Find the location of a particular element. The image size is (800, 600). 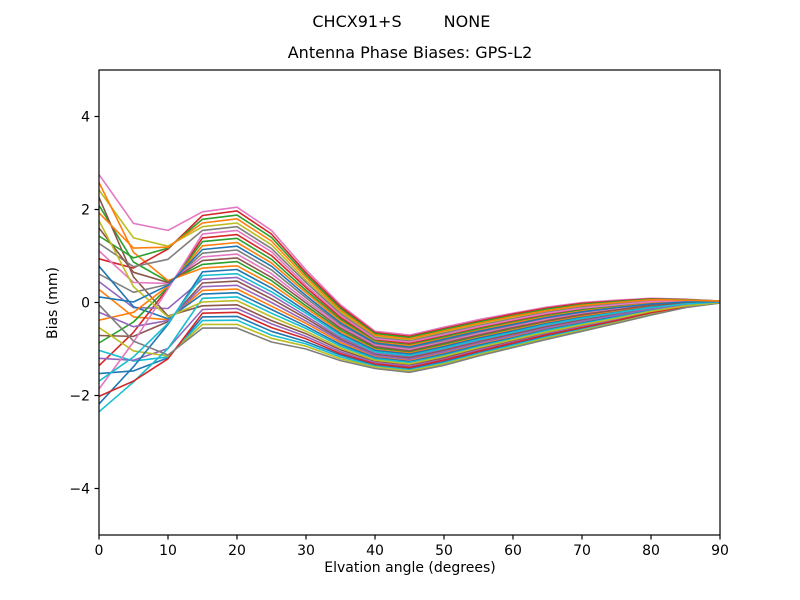

y-tick-label: 0 is located at coordinates (85, 304).